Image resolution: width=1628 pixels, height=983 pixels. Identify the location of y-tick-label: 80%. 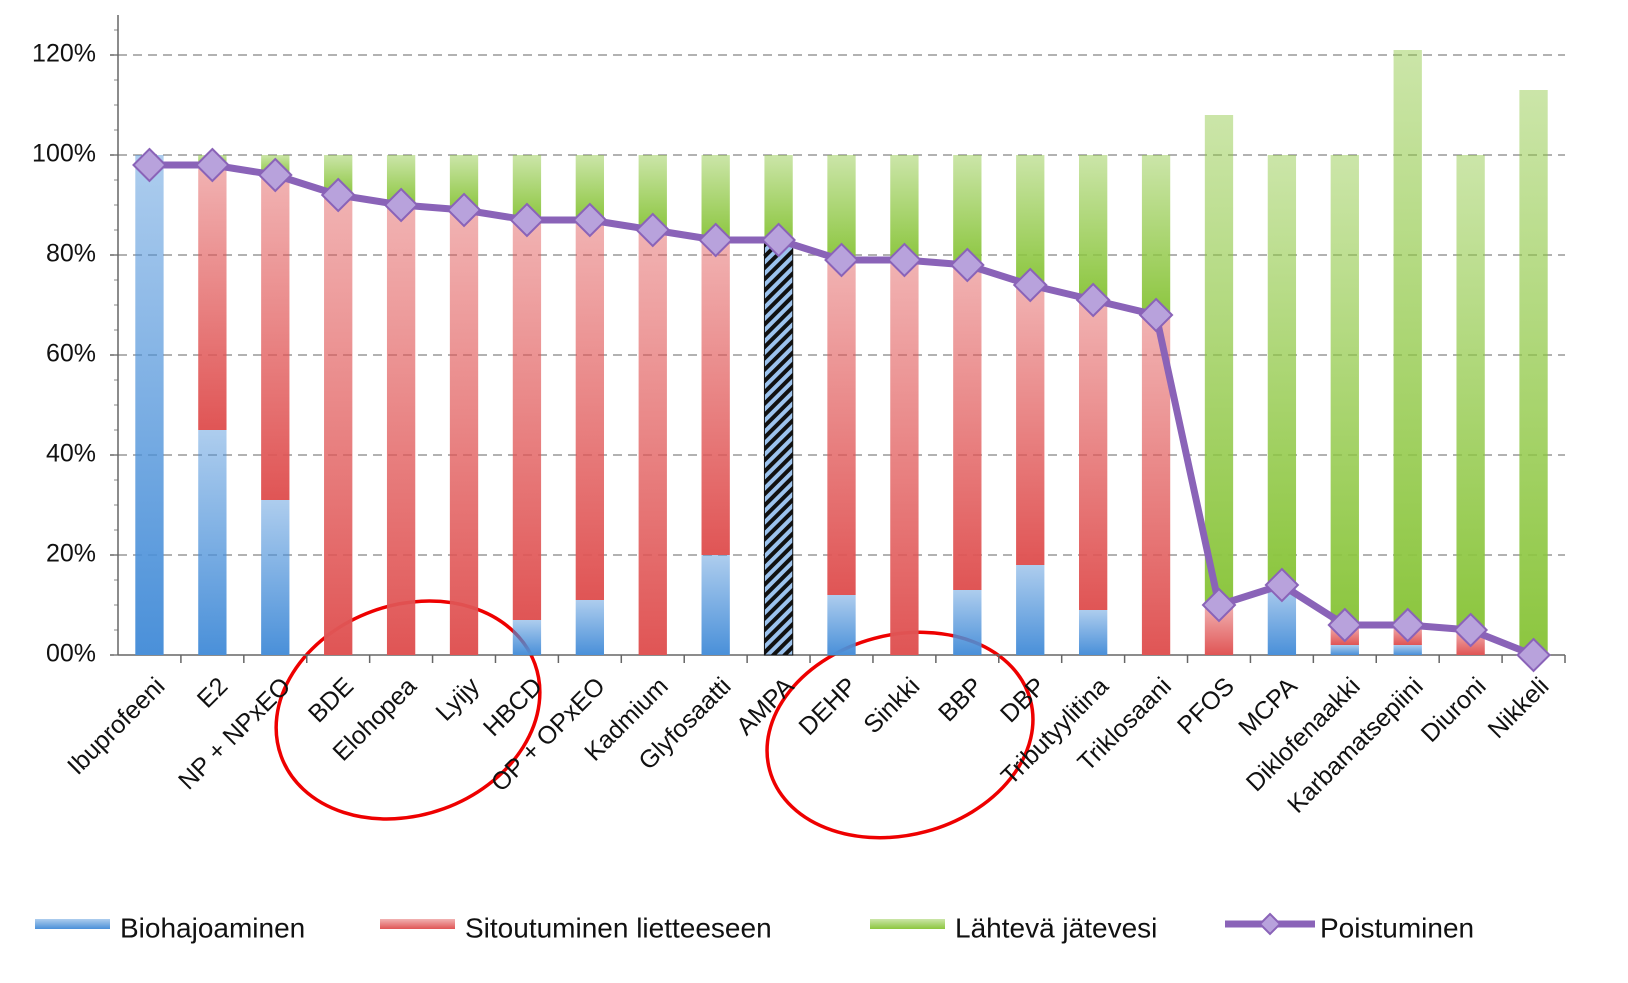
(71, 254).